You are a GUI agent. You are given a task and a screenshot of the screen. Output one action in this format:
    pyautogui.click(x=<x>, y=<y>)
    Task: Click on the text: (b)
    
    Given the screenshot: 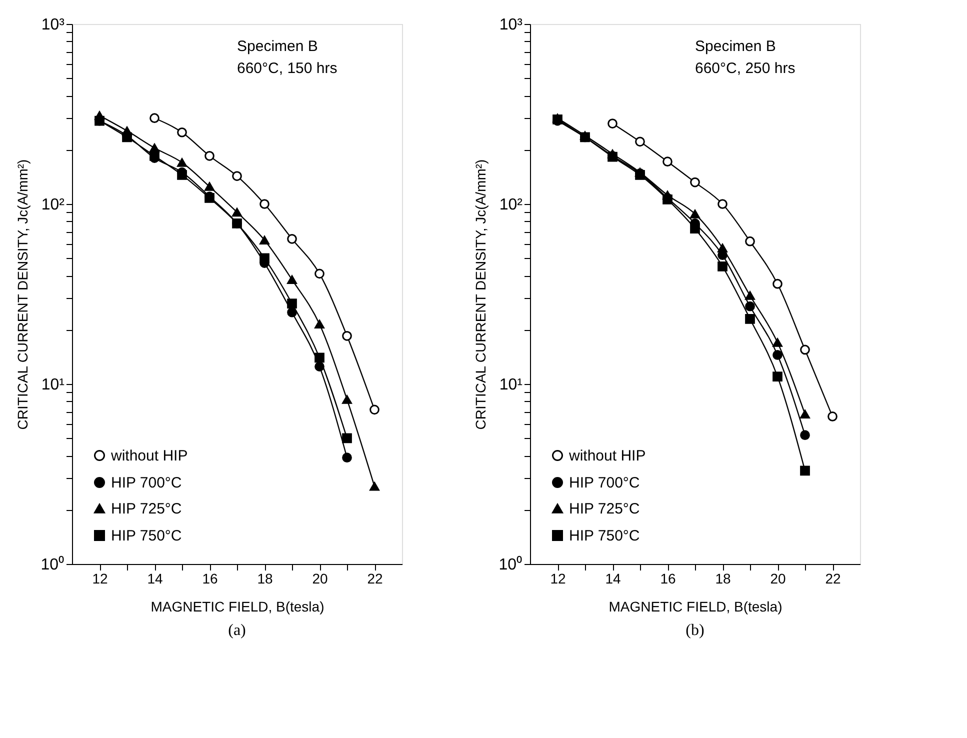 What is the action you would take?
    pyautogui.click(x=695, y=630)
    